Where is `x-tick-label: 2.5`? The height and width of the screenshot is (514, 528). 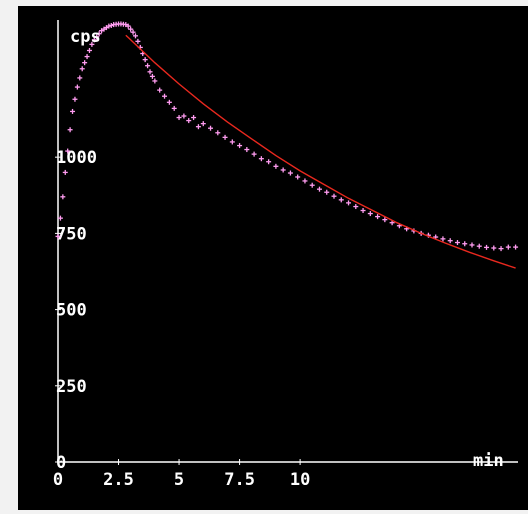 x-tick-label: 2.5 is located at coordinates (118, 480).